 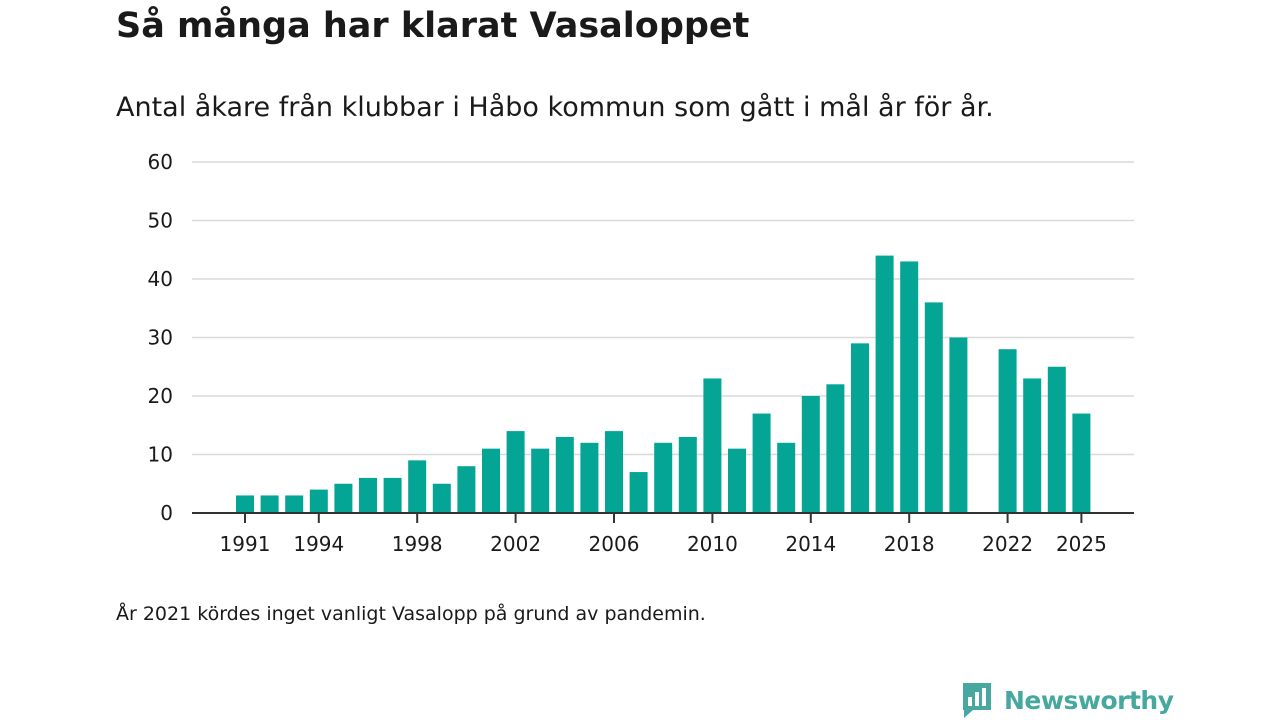 What do you see at coordinates (160, 221) in the screenshot?
I see `y-tick-label-50: 50` at bounding box center [160, 221].